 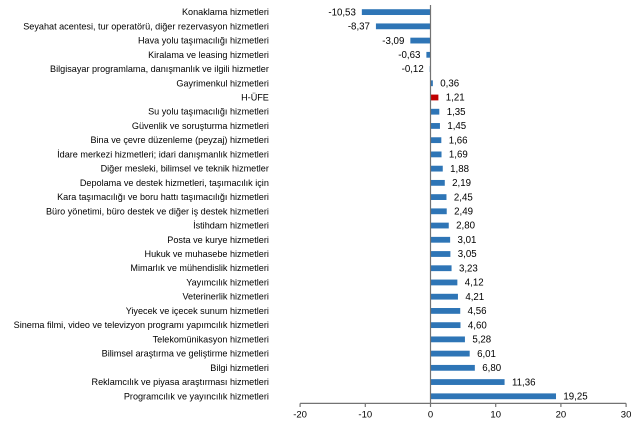 What do you see at coordinates (341, 12) in the screenshot?
I see `svg-text: -10,53` at bounding box center [341, 12].